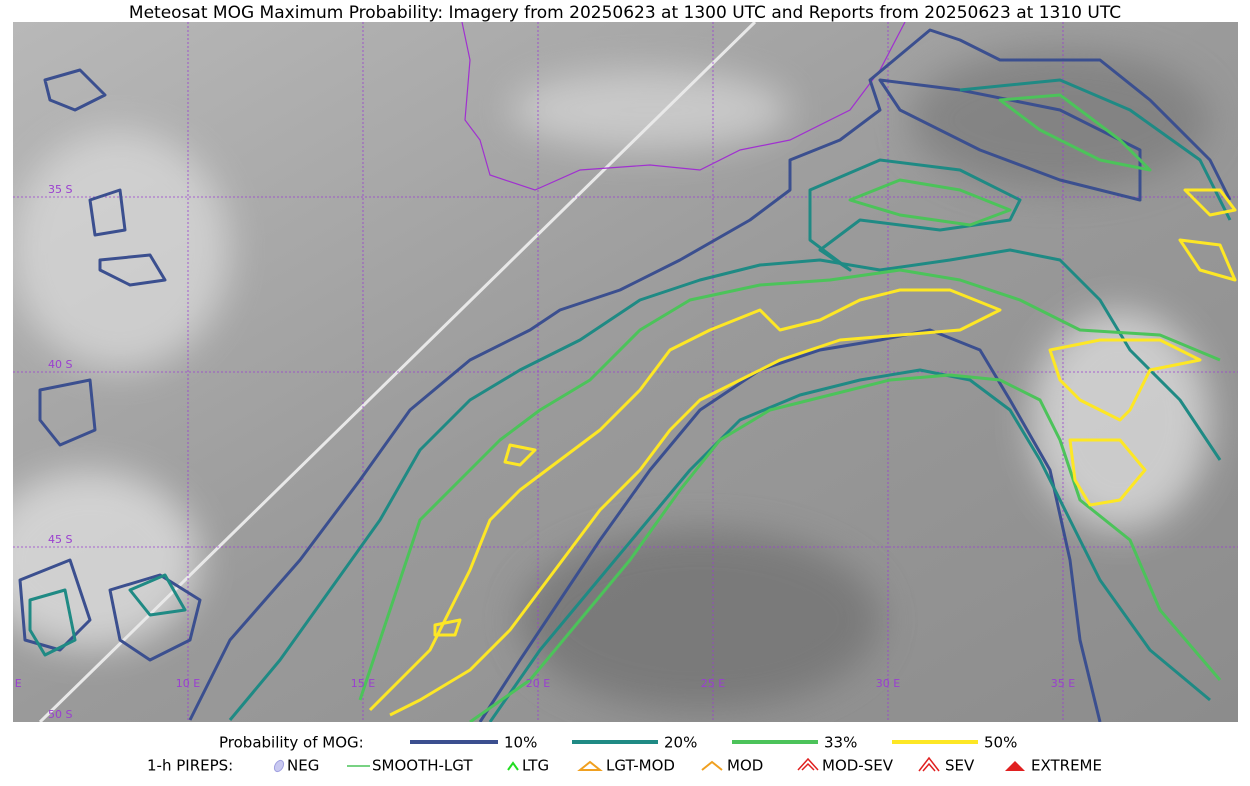 Image resolution: width=1250 pixels, height=786 pixels. Describe the element at coordinates (640, 766) in the screenshot. I see `legend-label: LGT-MOD` at that location.